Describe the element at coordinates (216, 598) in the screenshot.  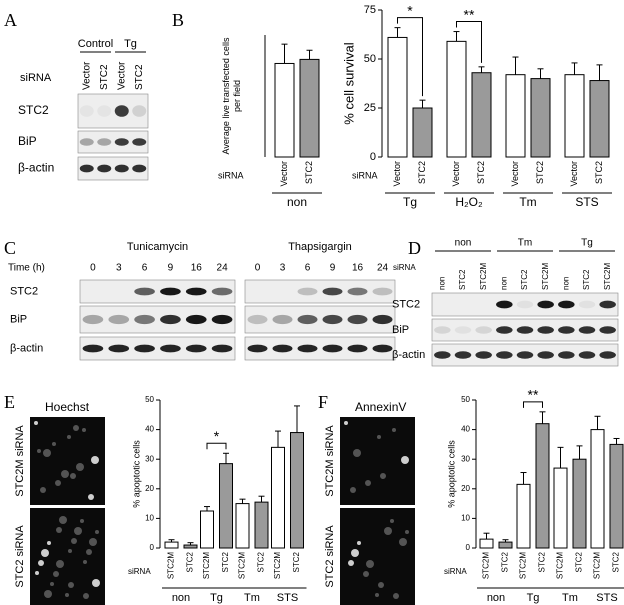
I see `category-label: Tg` at that location.